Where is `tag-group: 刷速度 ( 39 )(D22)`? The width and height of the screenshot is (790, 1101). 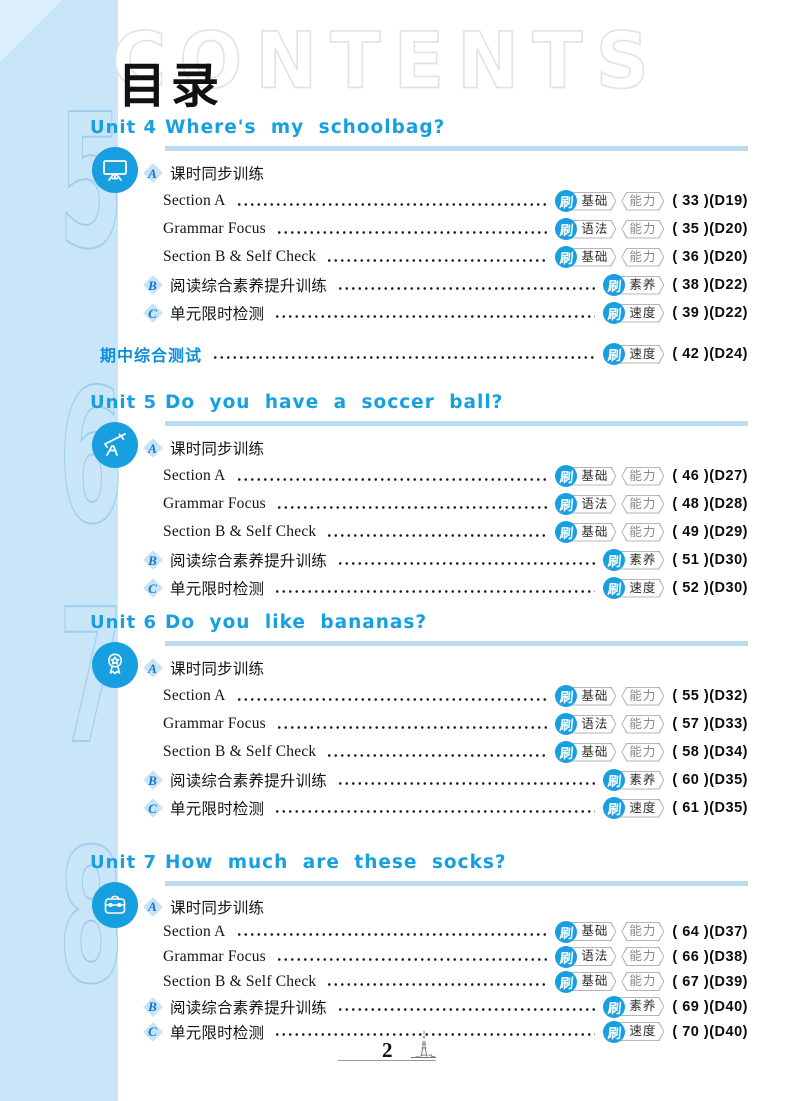
tag-group: 刷速度 ( 39 )(D22) is located at coordinates (675, 313).